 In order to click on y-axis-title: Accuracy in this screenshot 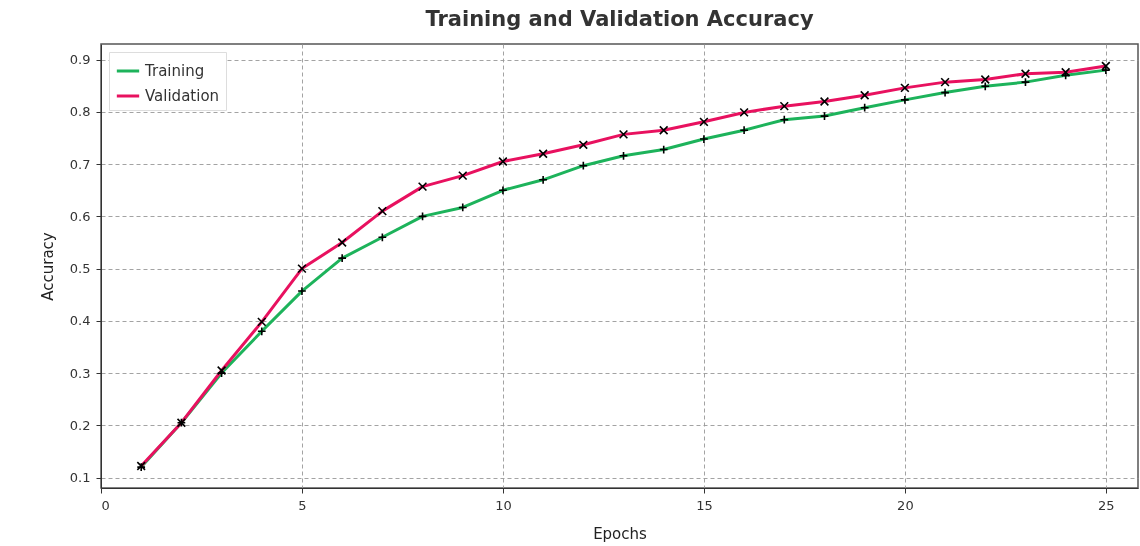, I will do `click(47, 266)`.